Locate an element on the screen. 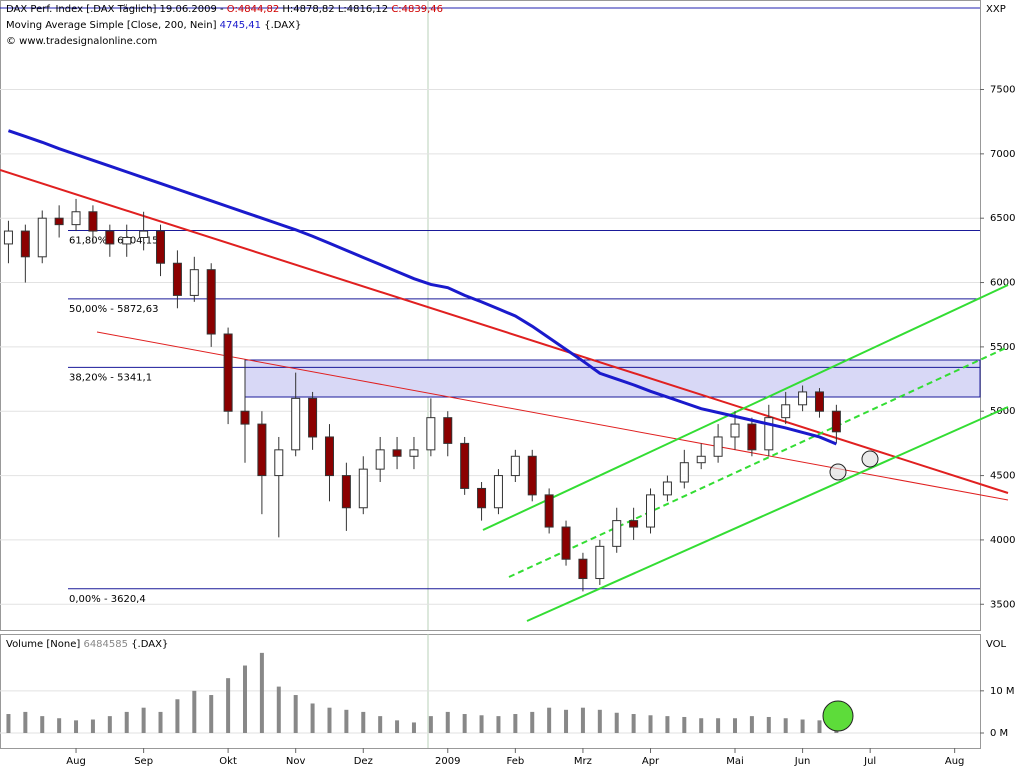 The image size is (1024, 768). volume-caption: VOL is located at coordinates (996, 644).